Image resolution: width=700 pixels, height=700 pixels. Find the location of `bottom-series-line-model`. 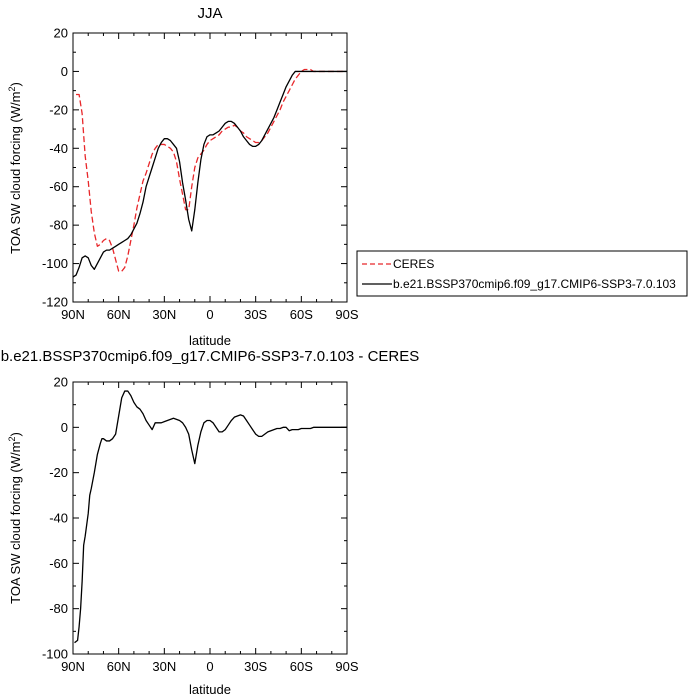

bottom-series-line-model is located at coordinates (210, 517).